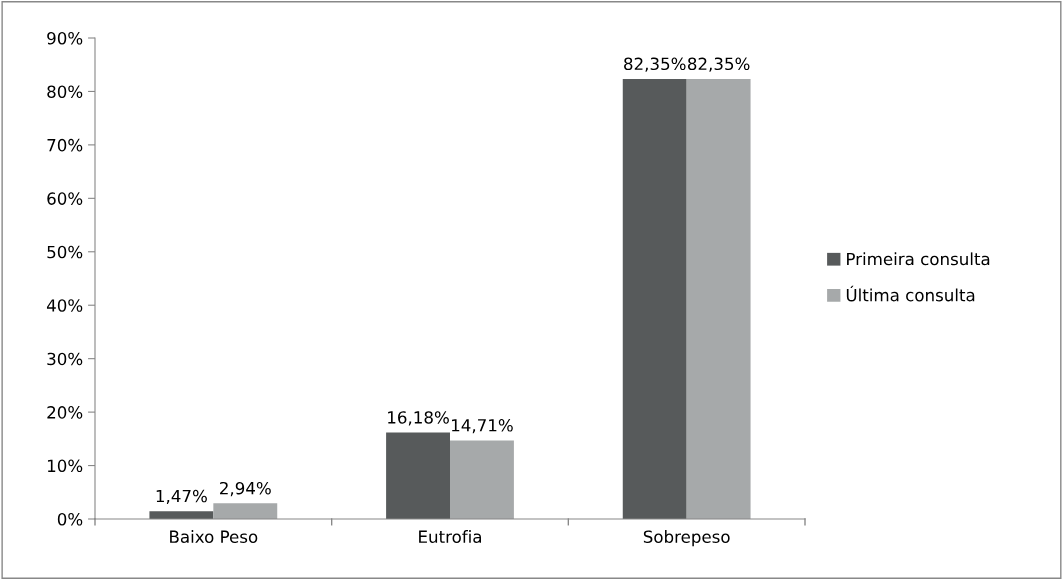  Describe the element at coordinates (65, 92) in the screenshot. I see `y-tick-label: 80%` at that location.